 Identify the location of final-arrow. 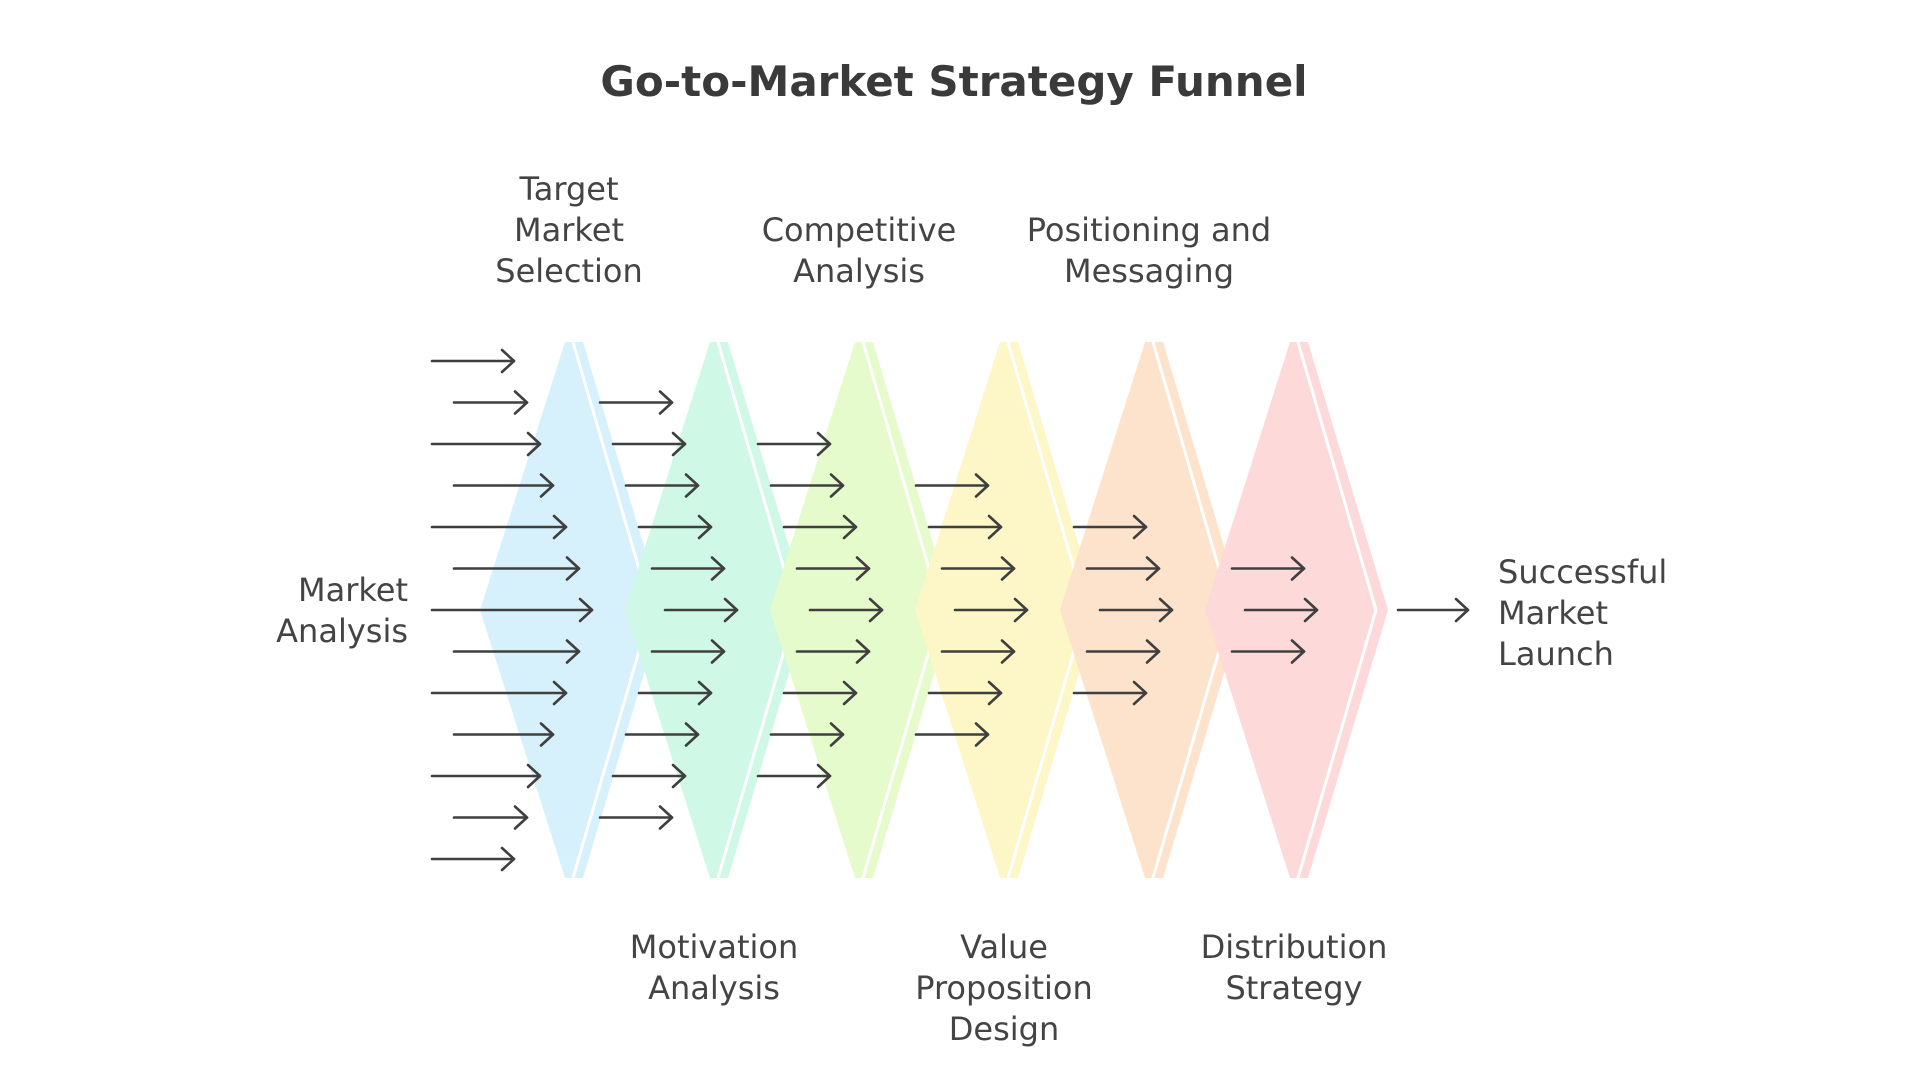
(1433, 610).